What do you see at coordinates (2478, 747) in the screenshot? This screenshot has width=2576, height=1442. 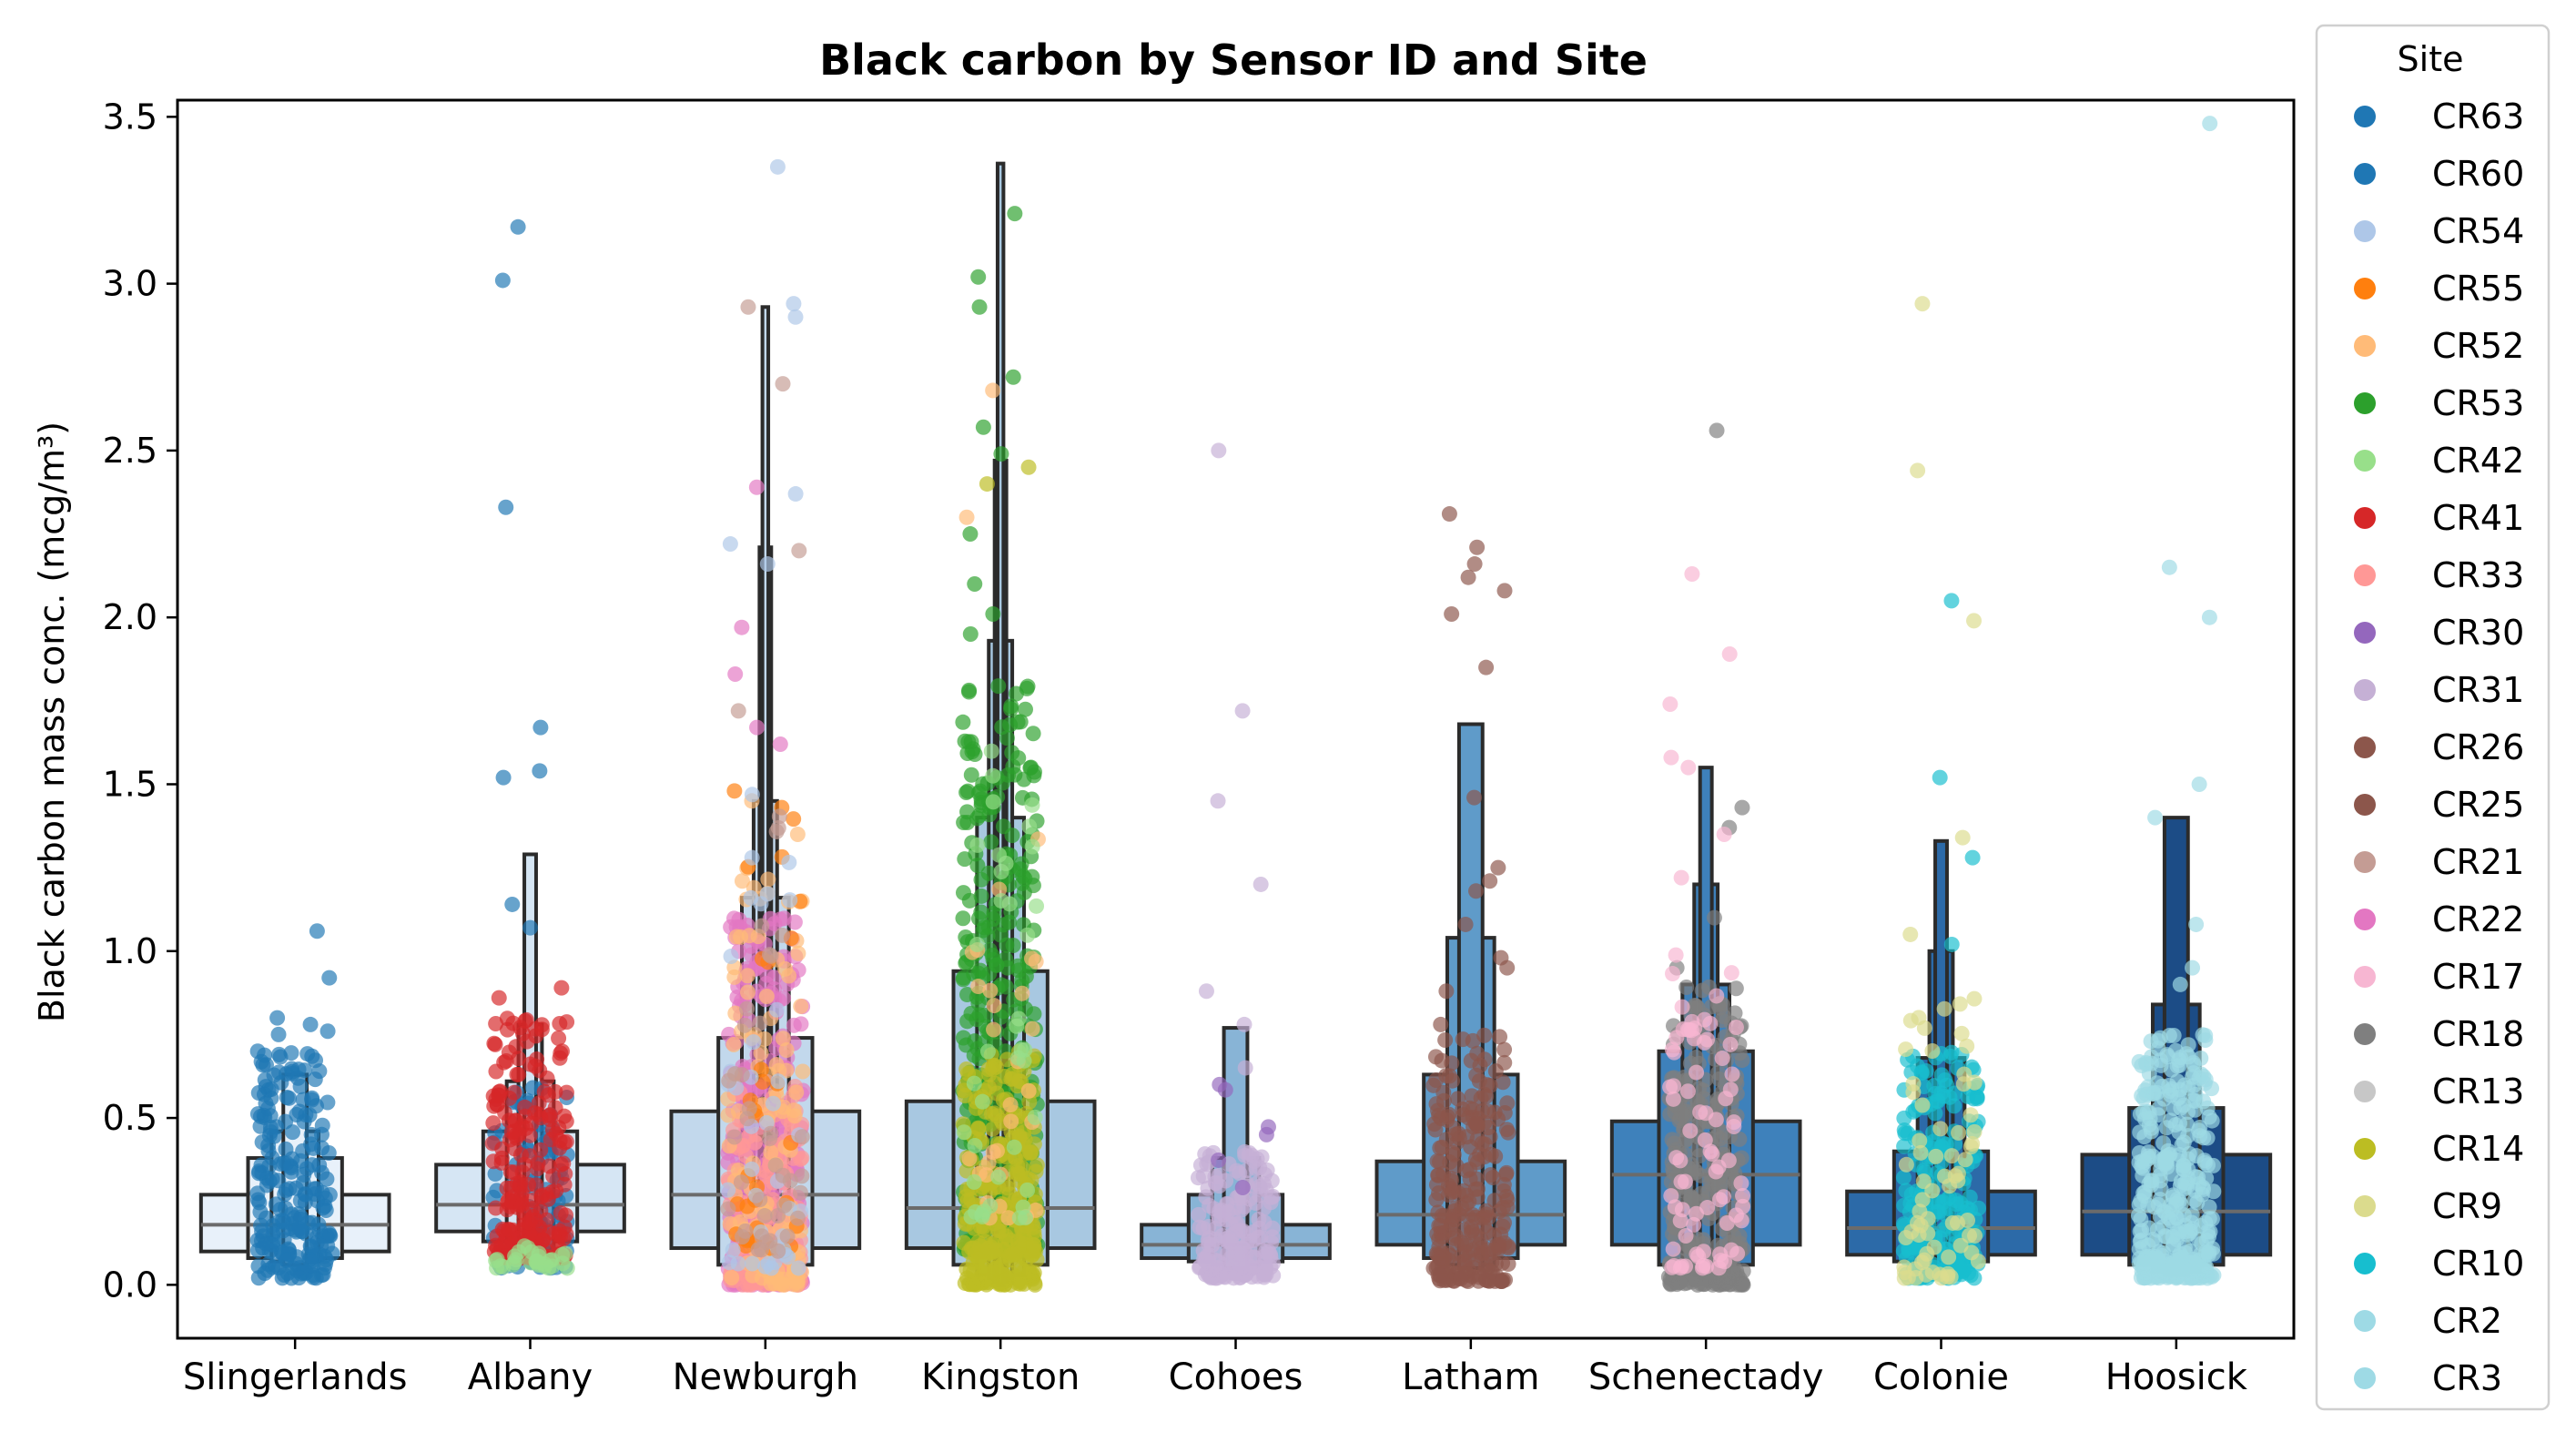 I see `legend-label: CR26` at bounding box center [2478, 747].